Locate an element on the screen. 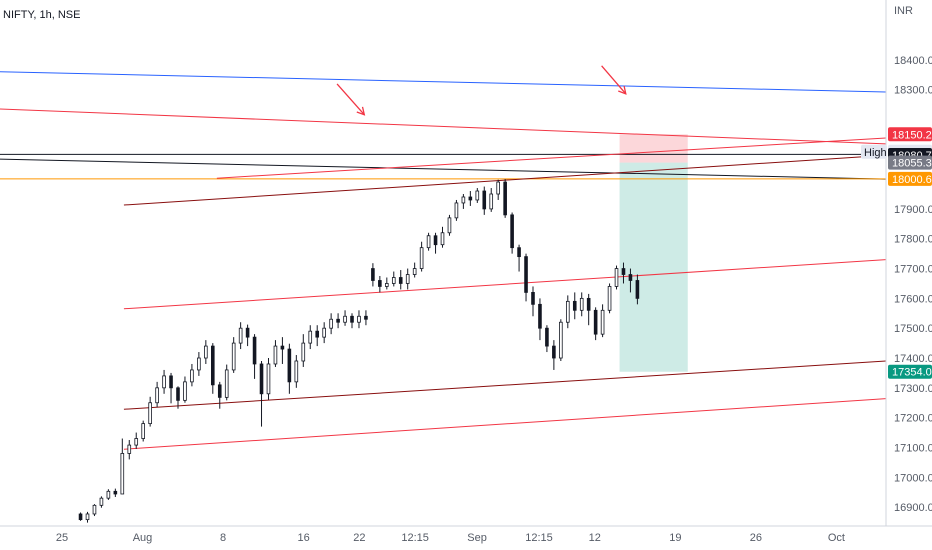  price-tick-label: 16900.00 is located at coordinates (913, 508).